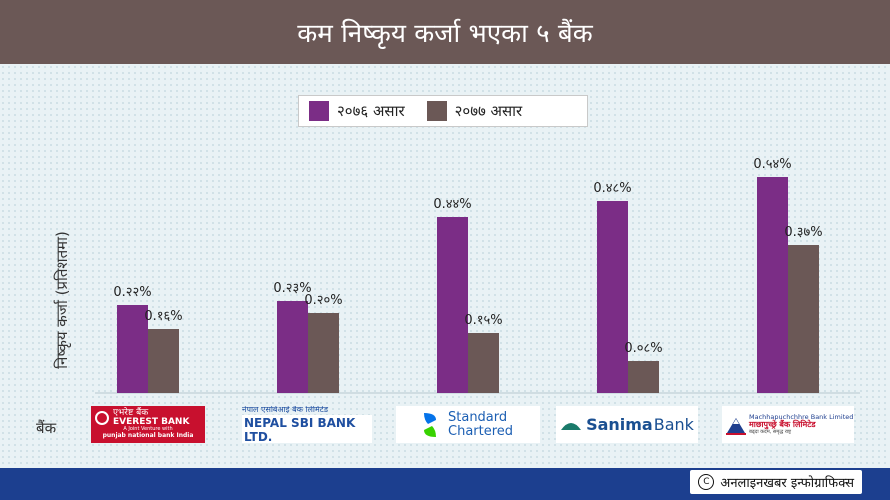 Image resolution: width=890 pixels, height=500 pixels. What do you see at coordinates (307, 429) in the screenshot?
I see `sbi-name: NEPAL SBI BANK LTD.` at bounding box center [307, 429].